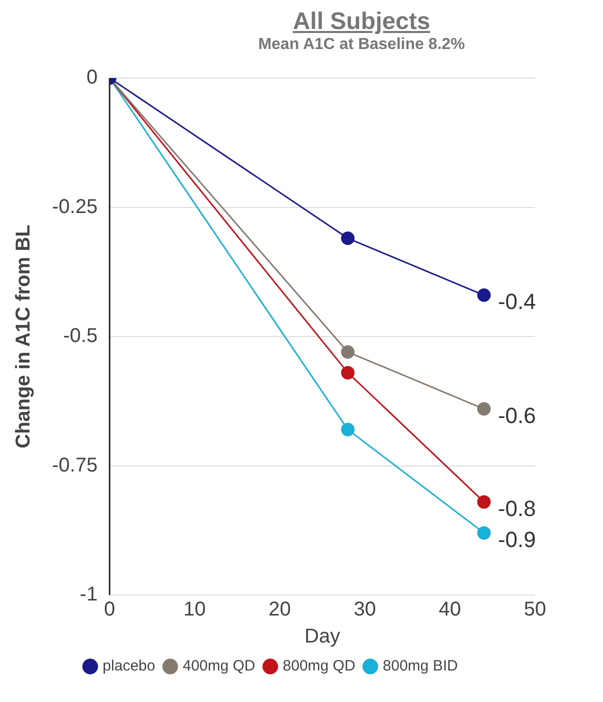 Image resolution: width=603 pixels, height=702 pixels. What do you see at coordinates (279, 609) in the screenshot?
I see `x-tick-label: 20` at bounding box center [279, 609].